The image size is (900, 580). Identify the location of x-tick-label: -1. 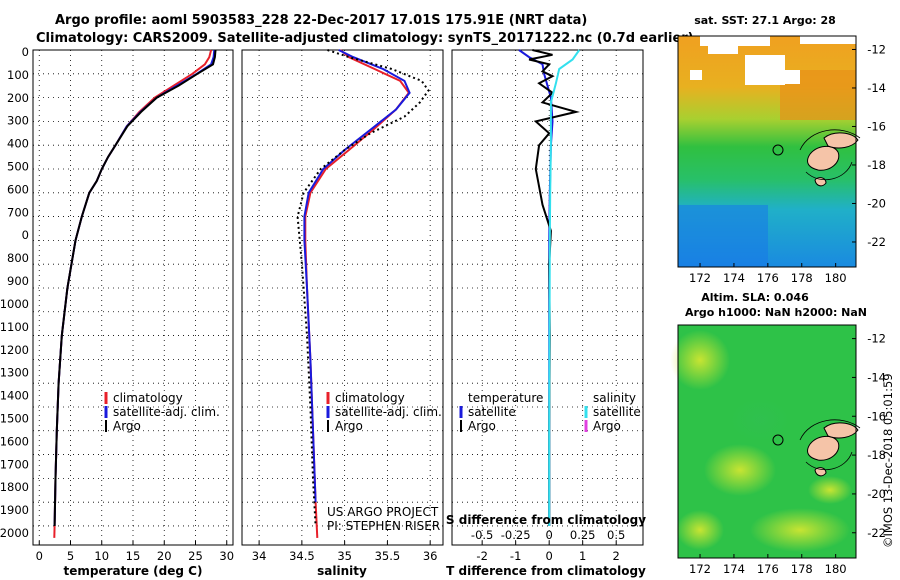
(515, 556).